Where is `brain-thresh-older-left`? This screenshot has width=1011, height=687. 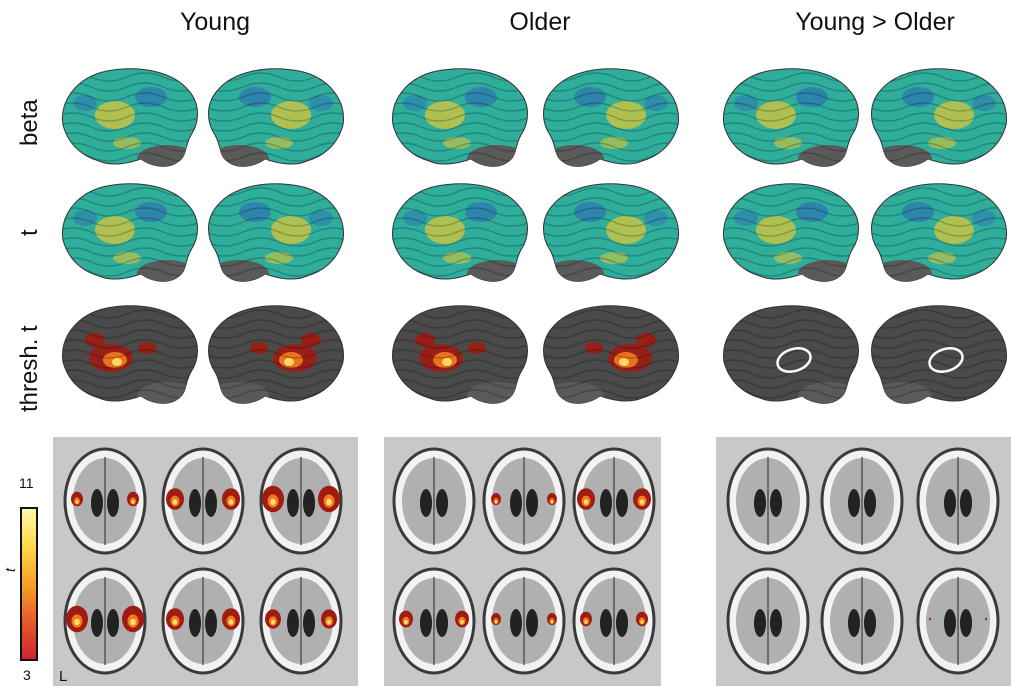 brain-thresh-older-left is located at coordinates (458, 355).